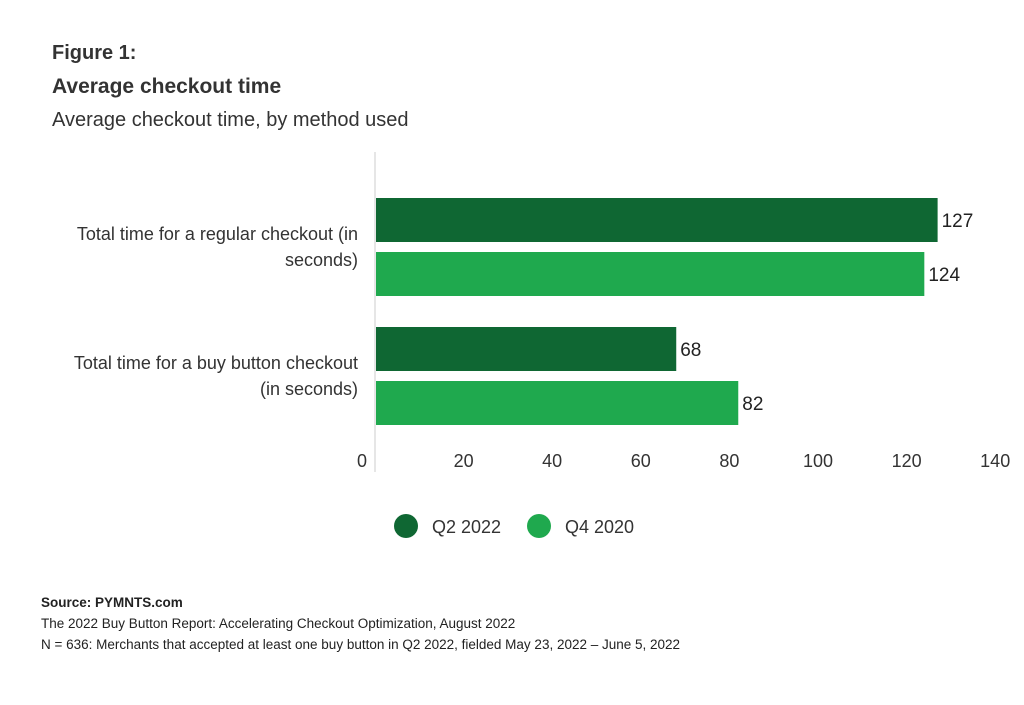  Describe the element at coordinates (944, 275) in the screenshot. I see `data-label: 124` at that location.